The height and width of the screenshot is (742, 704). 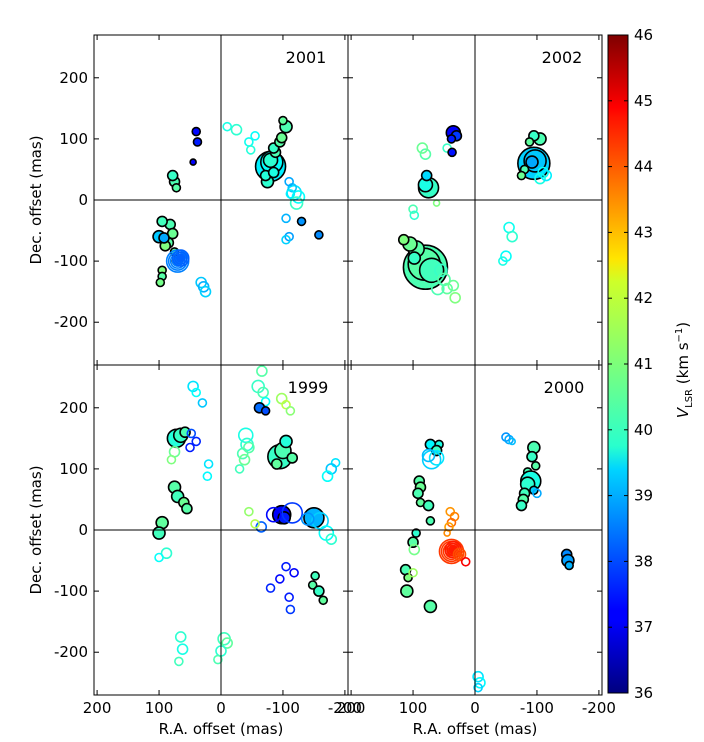 What do you see at coordinates (643, 298) in the screenshot?
I see `colorbar-tick-label: 42` at bounding box center [643, 298].